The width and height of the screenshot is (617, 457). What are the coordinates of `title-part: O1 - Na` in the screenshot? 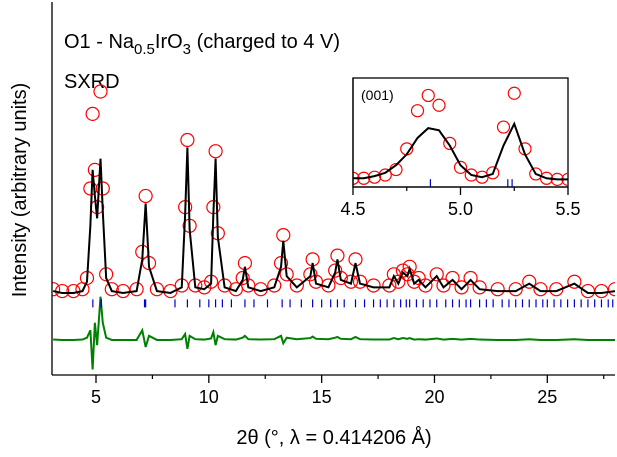 It's located at (99, 42).